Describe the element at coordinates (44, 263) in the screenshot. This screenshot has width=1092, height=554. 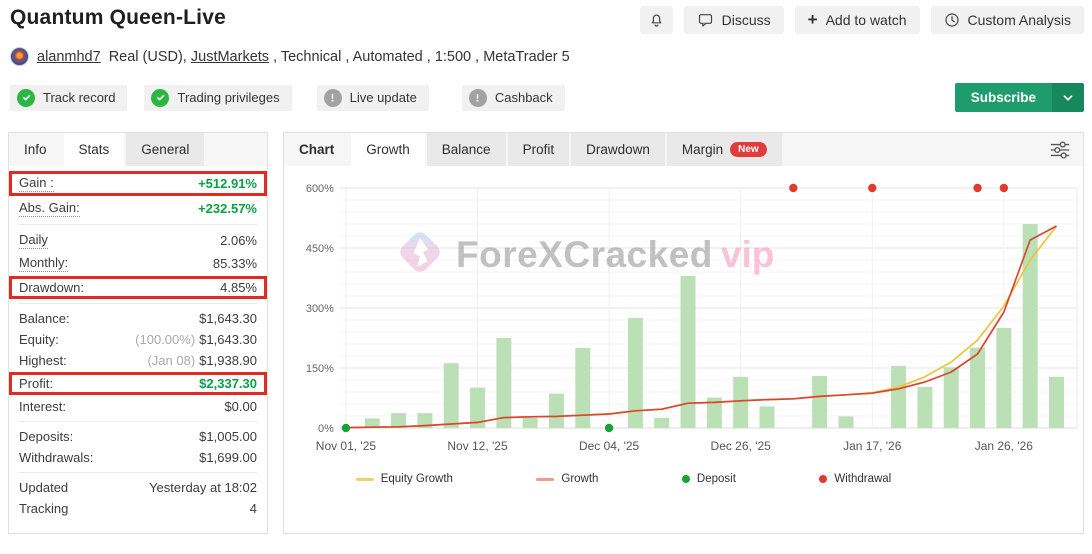
I see `stat-label: Monthly:` at that location.